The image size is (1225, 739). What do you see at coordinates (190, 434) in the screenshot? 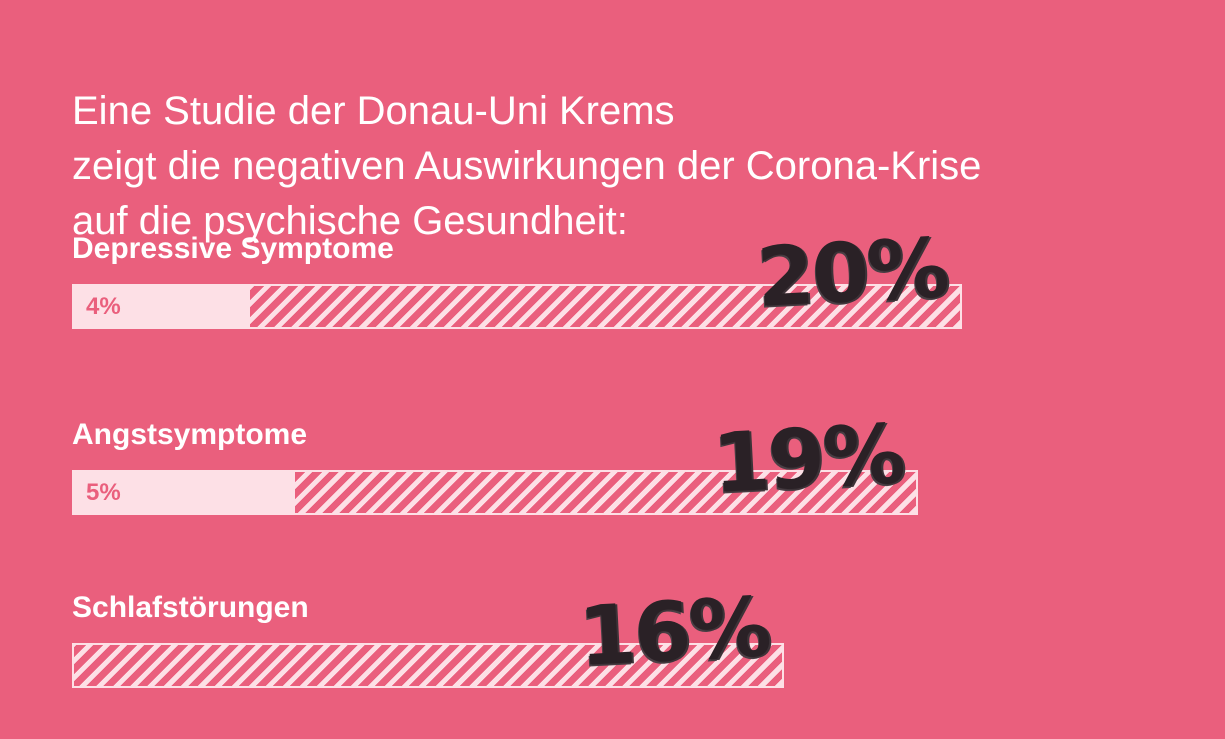
I see `category-label: Angstsymptome` at bounding box center [190, 434].